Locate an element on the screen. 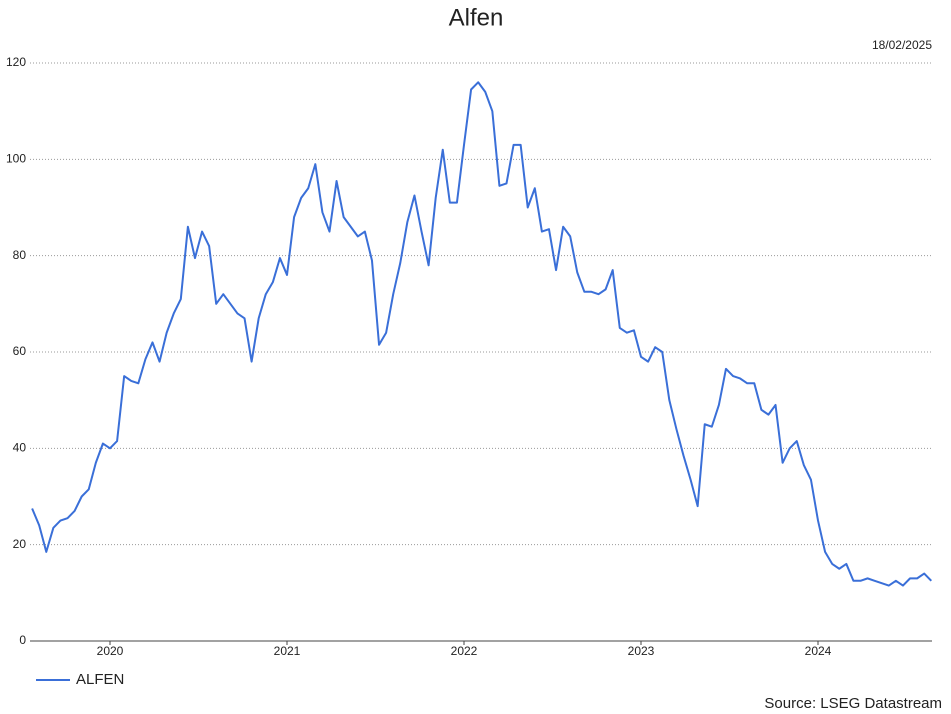 The height and width of the screenshot is (714, 951). y-tick-label: 120 is located at coordinates (16, 62).